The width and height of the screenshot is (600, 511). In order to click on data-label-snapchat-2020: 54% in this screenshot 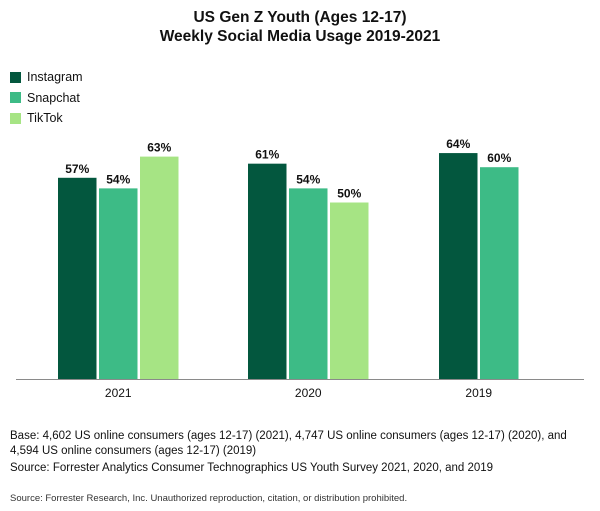, I will do `click(308, 179)`.